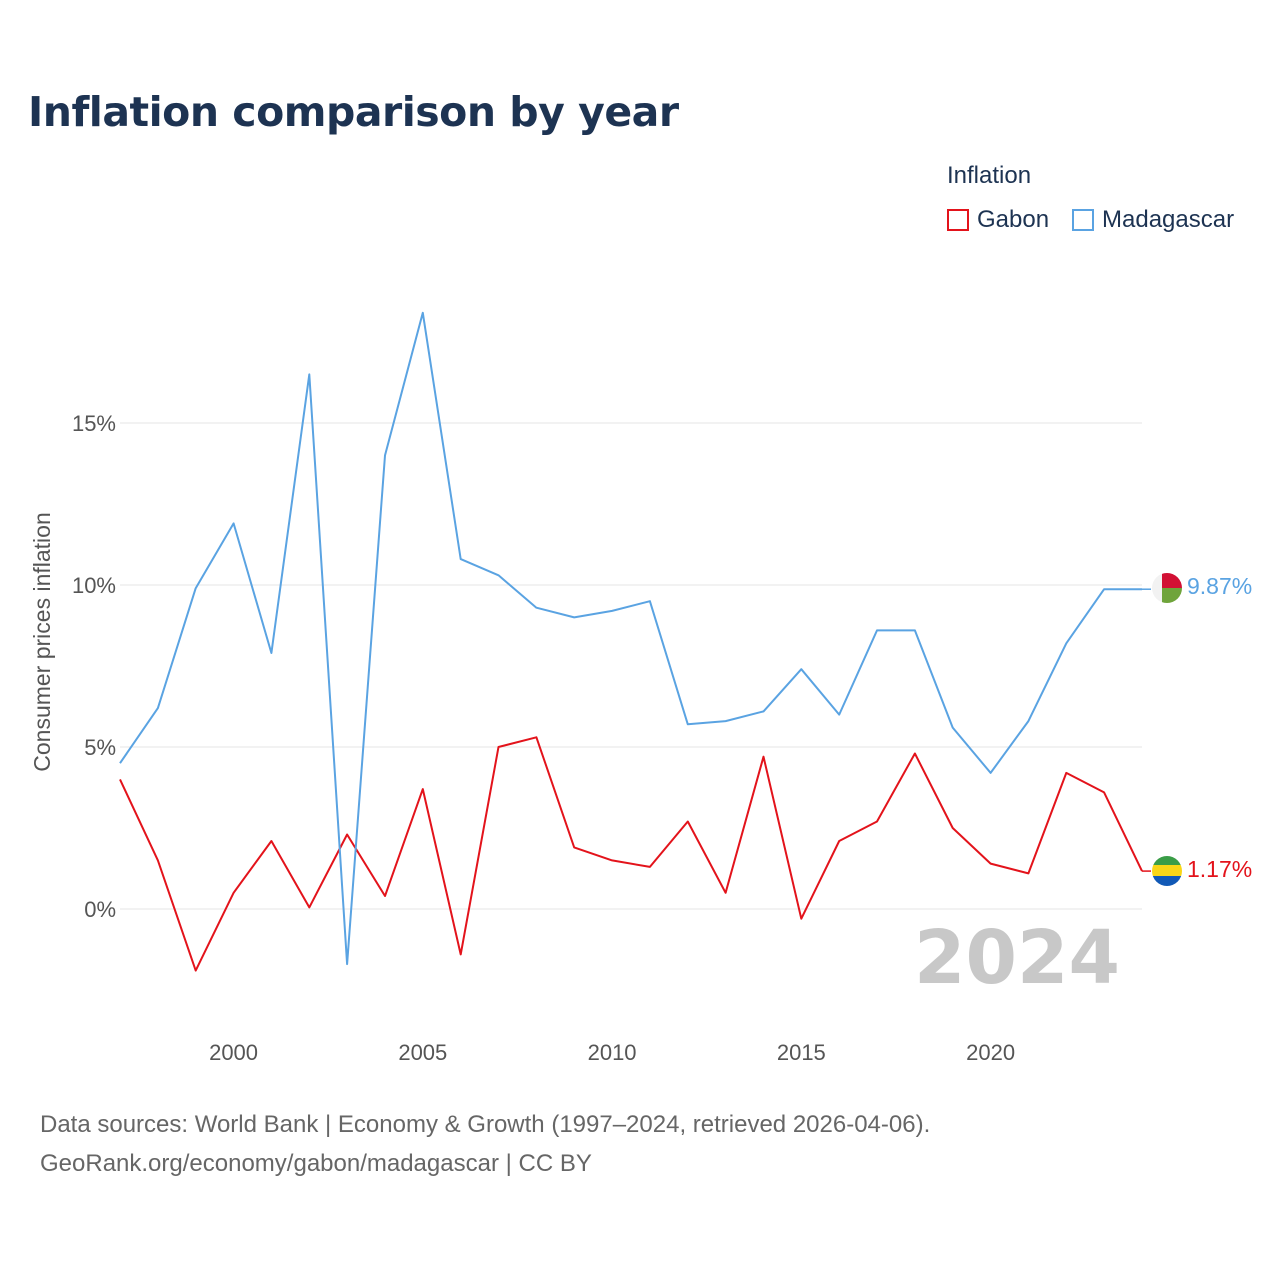 The width and height of the screenshot is (1280, 1280). Describe the element at coordinates (1219, 586) in the screenshot. I see `madagascar-end-value: 9.87%` at that location.